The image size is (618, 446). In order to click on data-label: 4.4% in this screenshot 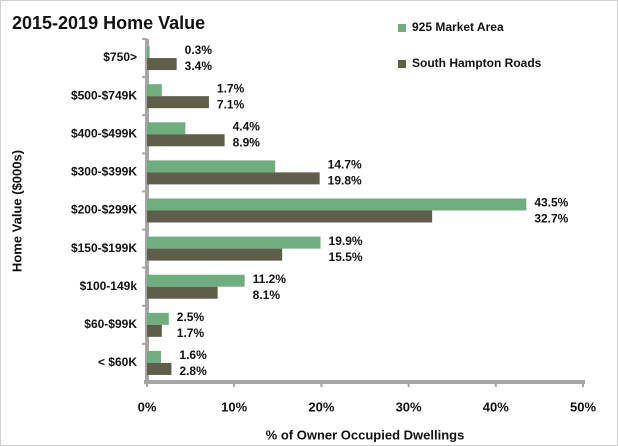, I will do `click(247, 126)`.